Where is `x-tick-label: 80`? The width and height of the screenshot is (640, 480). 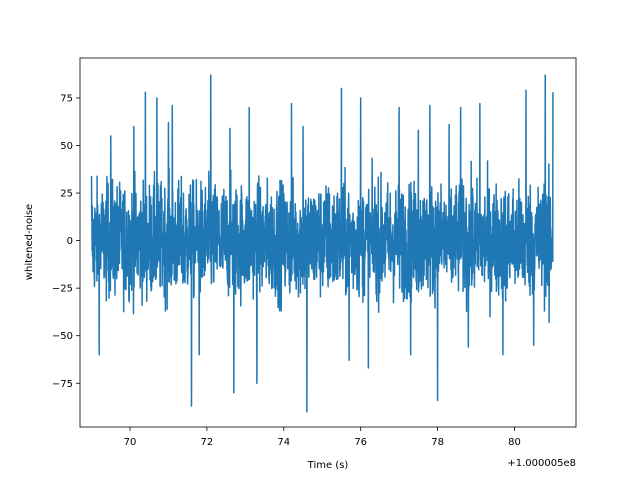 x-tick-label: 80 is located at coordinates (514, 442).